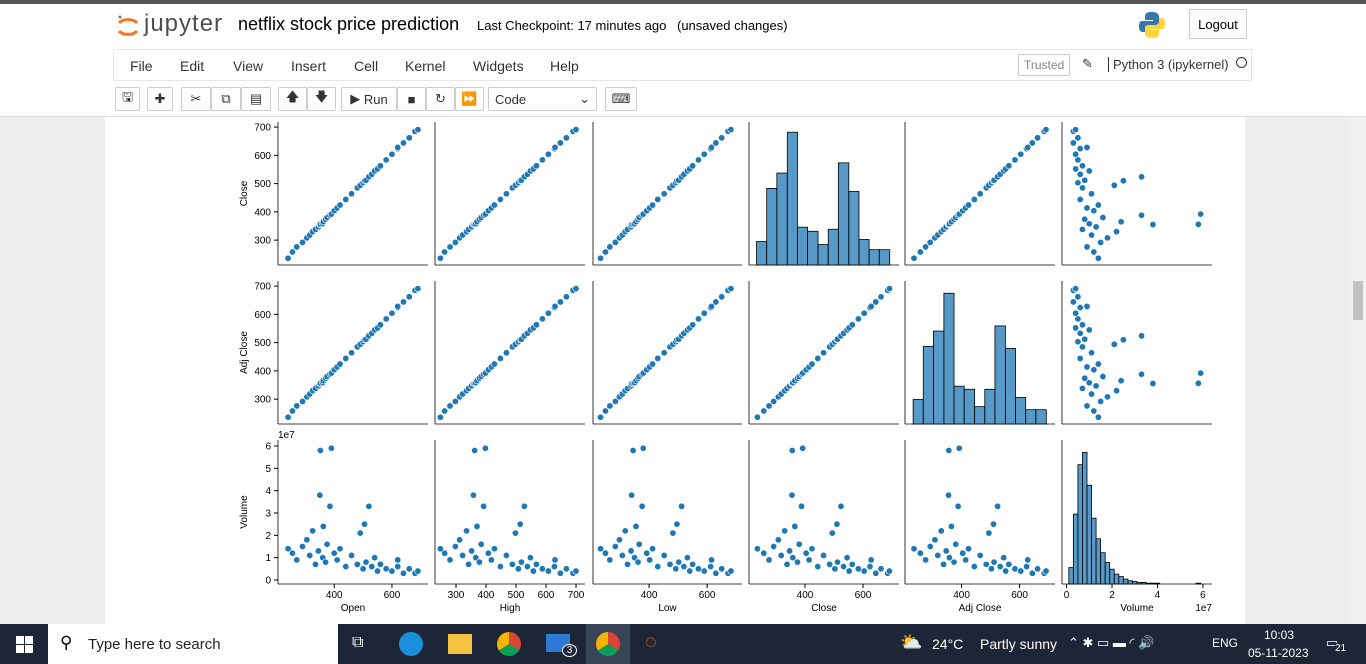  I want to click on menu-item: Cell, so click(366, 66).